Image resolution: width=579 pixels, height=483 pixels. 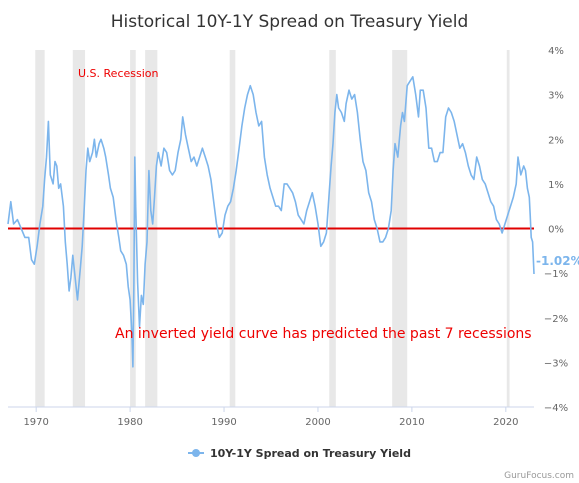 What do you see at coordinates (223, 422) in the screenshot?
I see `x-tick-label: 1990` at bounding box center [223, 422].